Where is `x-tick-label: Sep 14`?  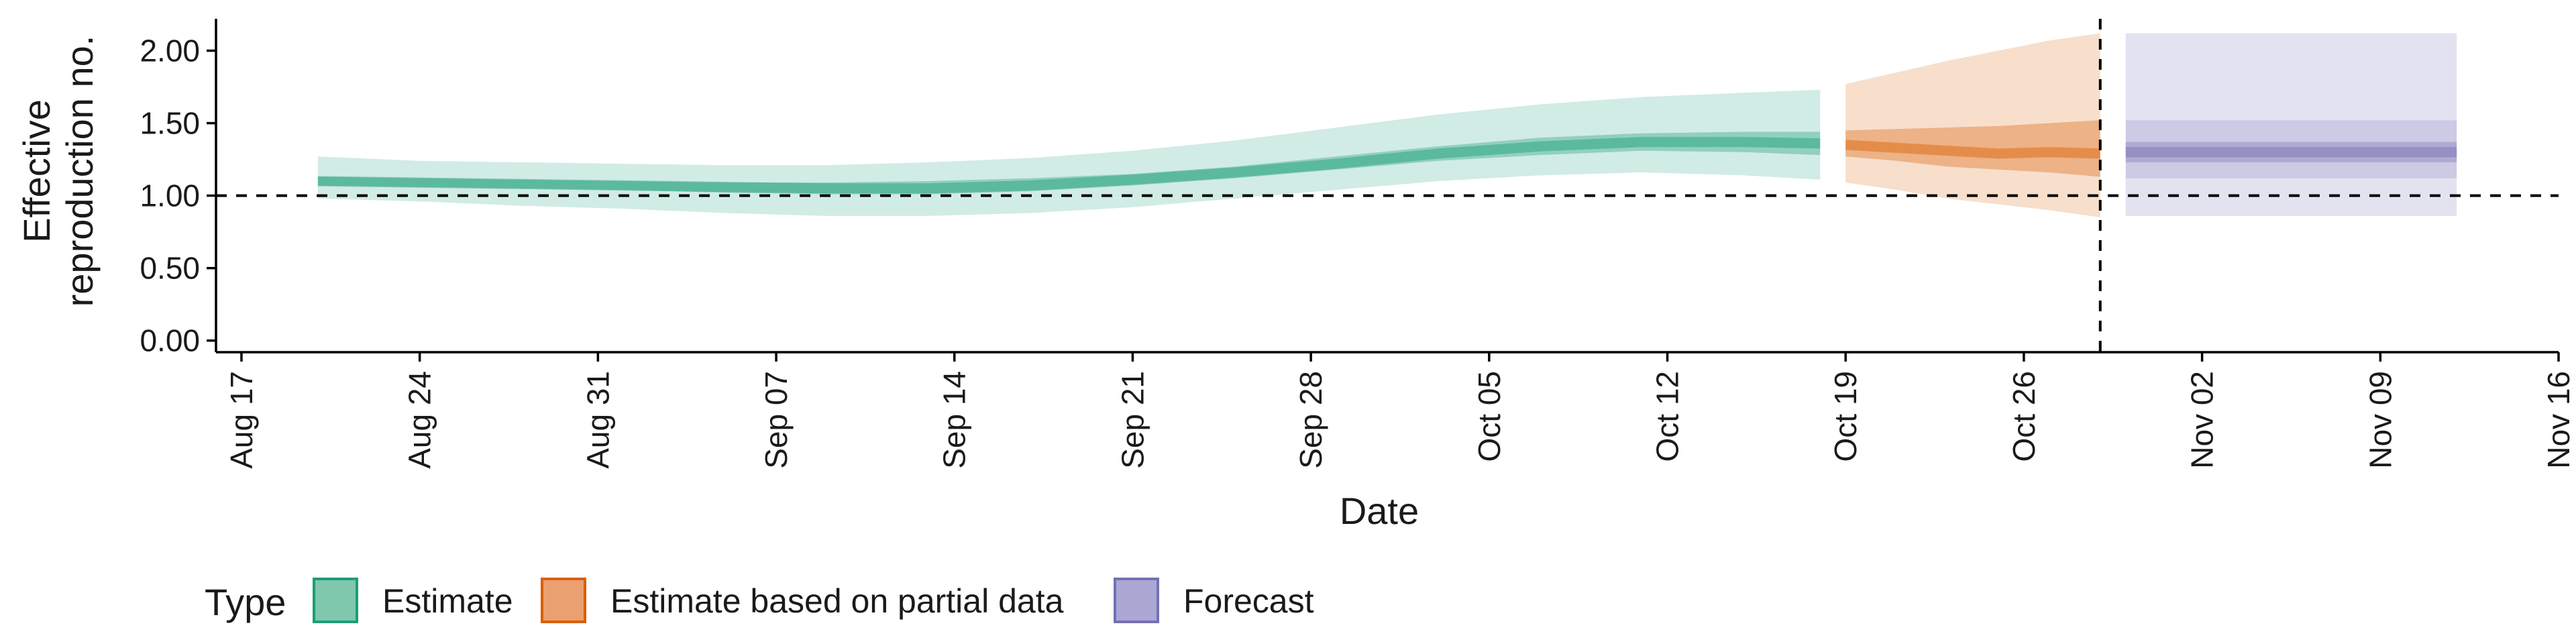
x-tick-label: Sep 14 is located at coordinates (954, 420).